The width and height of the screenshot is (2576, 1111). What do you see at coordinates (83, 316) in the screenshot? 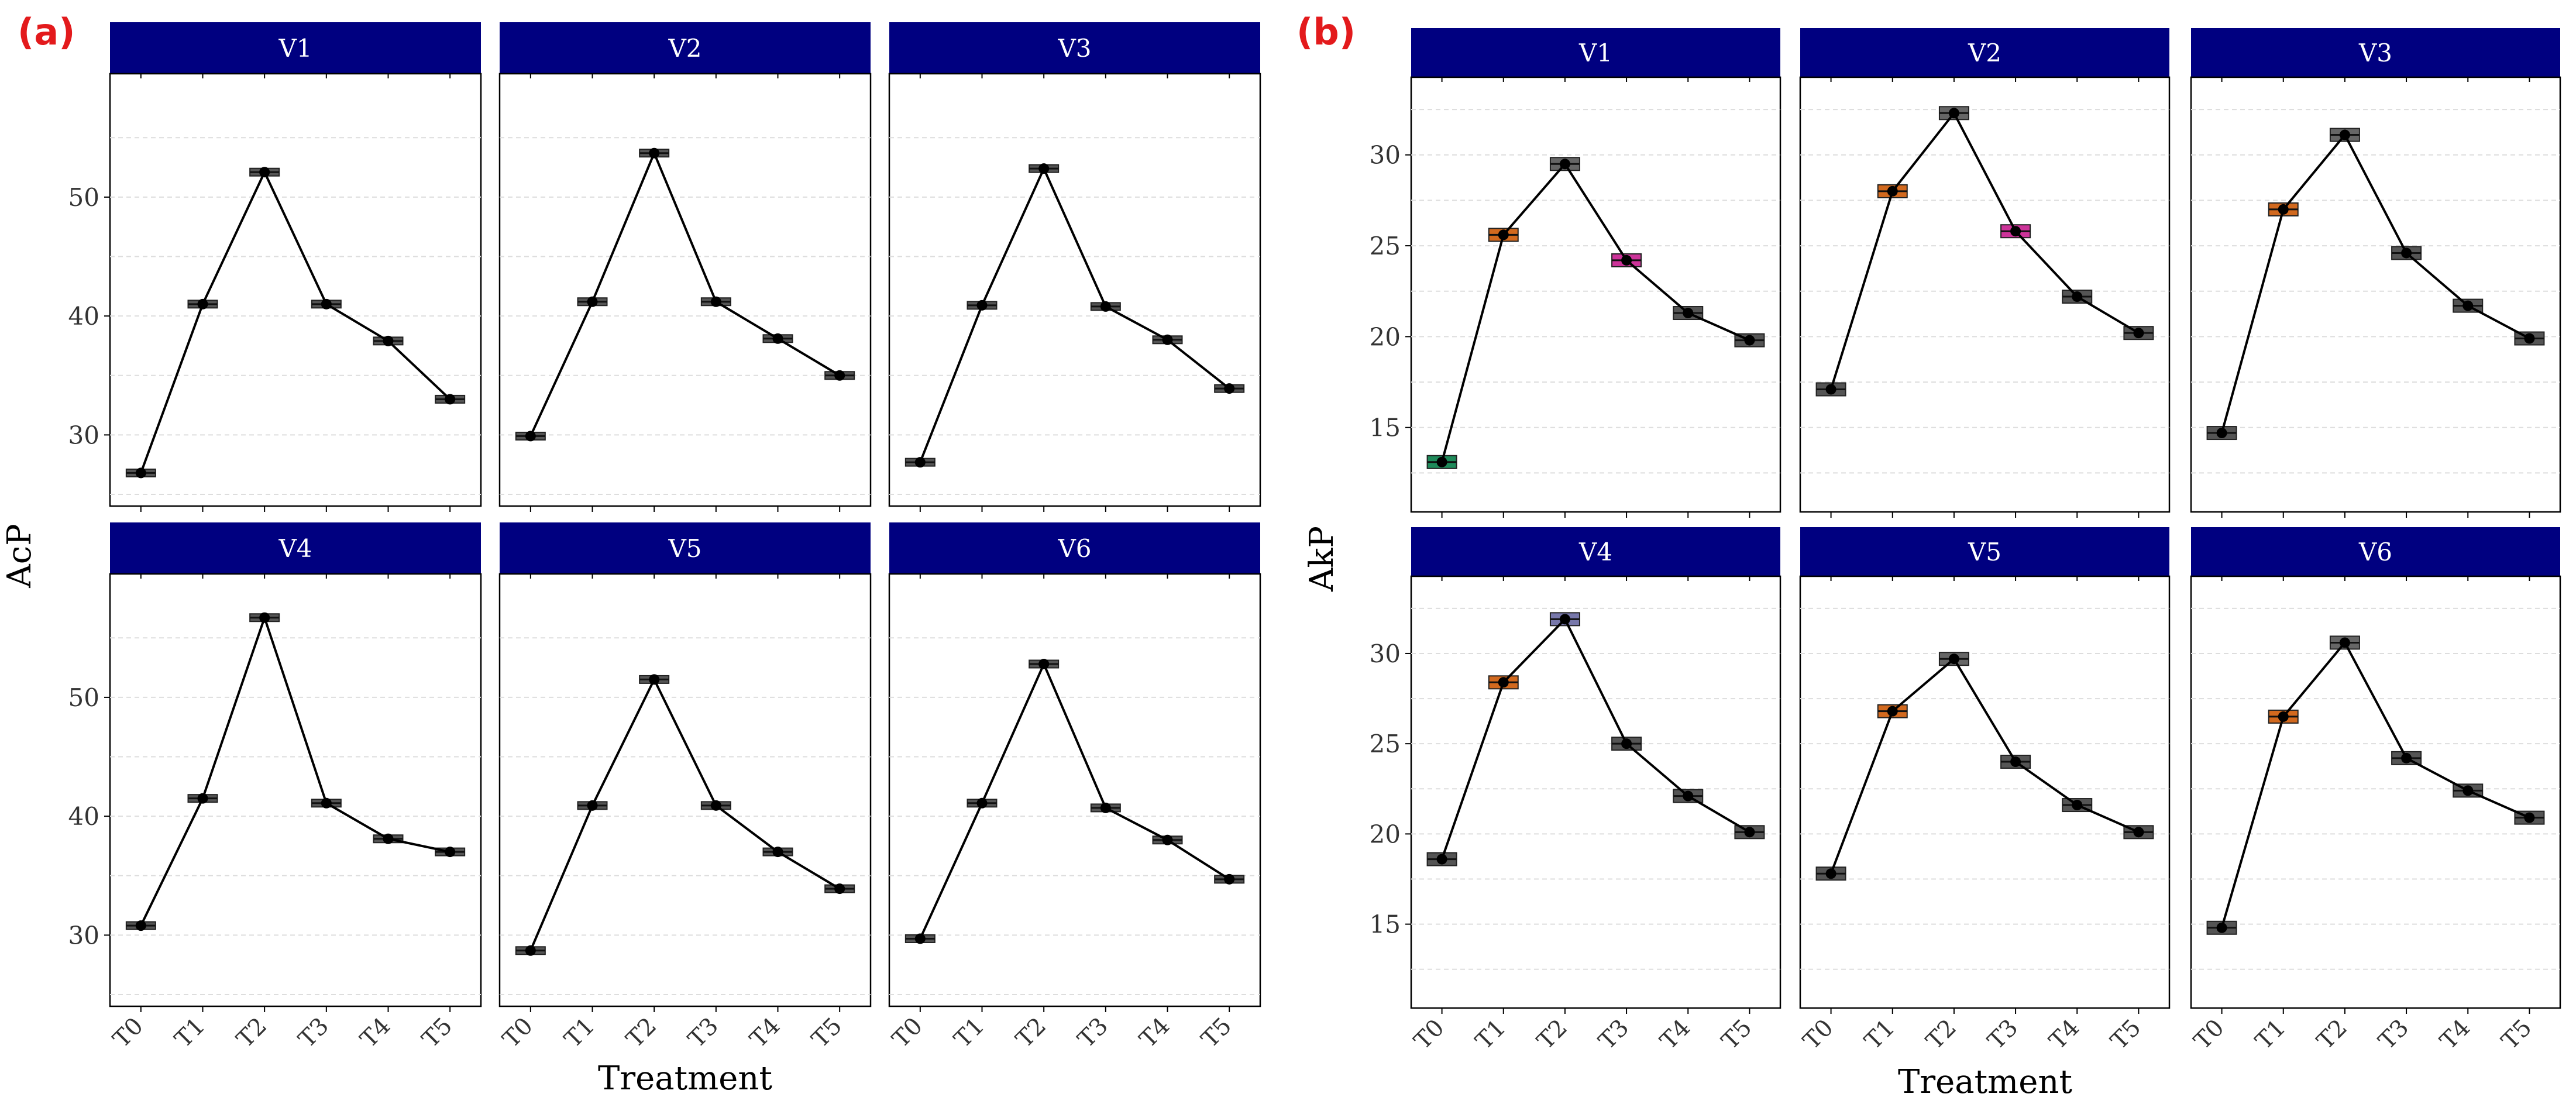
I see `y-tick-label: 40` at bounding box center [83, 316].